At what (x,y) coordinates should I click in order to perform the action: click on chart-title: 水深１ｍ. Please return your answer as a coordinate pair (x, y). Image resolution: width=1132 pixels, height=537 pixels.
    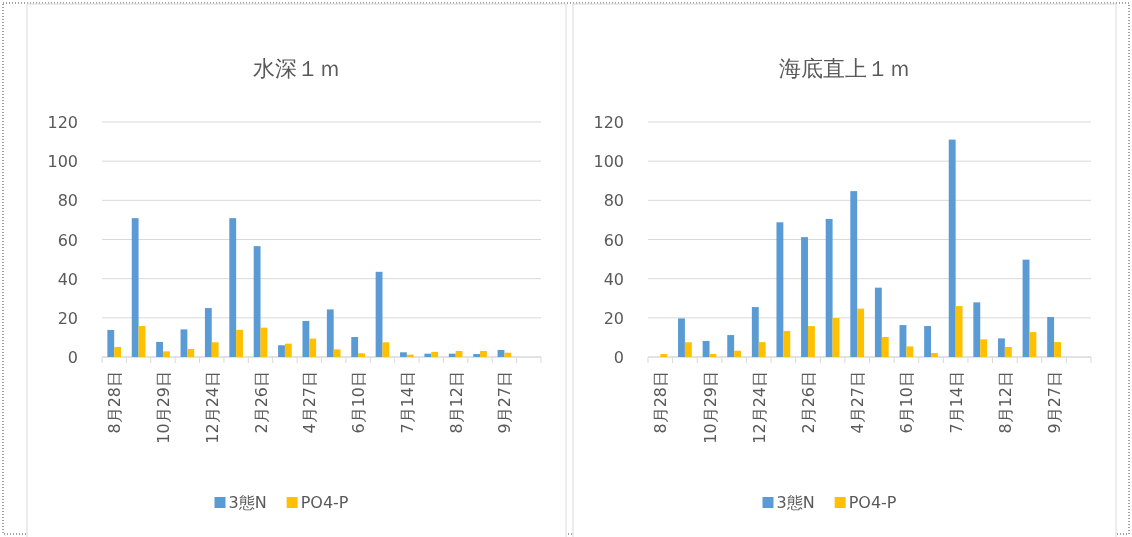
    Looking at the image, I should click on (296, 68).